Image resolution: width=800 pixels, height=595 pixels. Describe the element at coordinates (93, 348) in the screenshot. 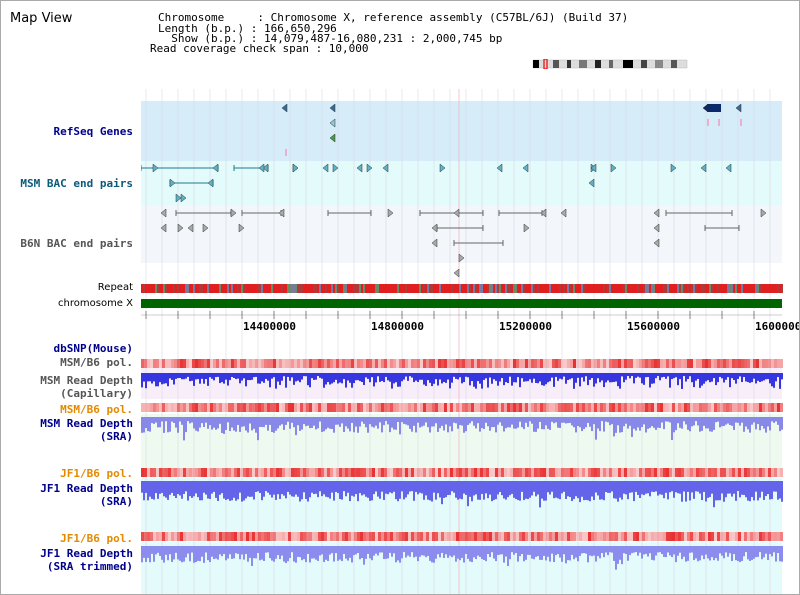

I see `label-dbsnp: dbSNP(Mouse)` at that location.